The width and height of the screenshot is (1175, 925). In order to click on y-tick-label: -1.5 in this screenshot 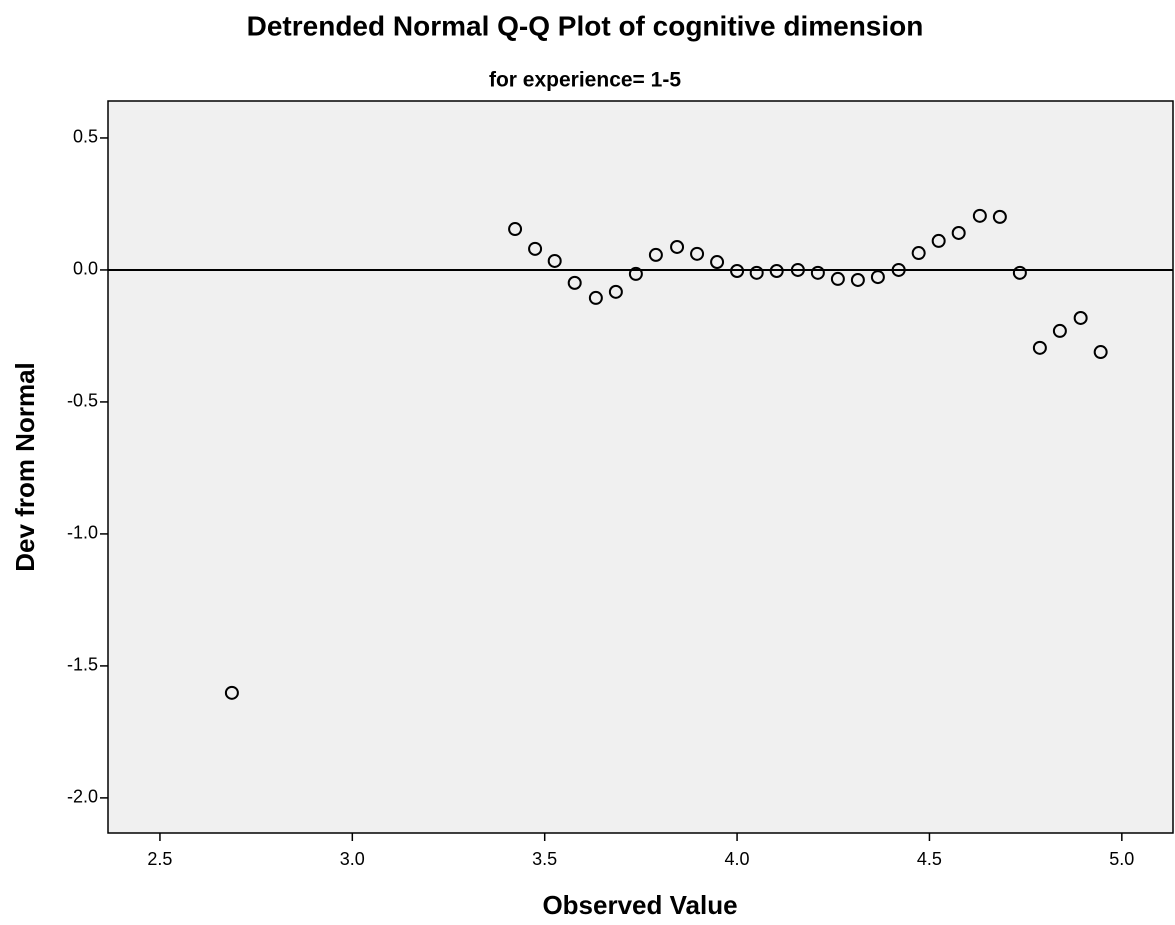, I will do `click(82, 665)`.